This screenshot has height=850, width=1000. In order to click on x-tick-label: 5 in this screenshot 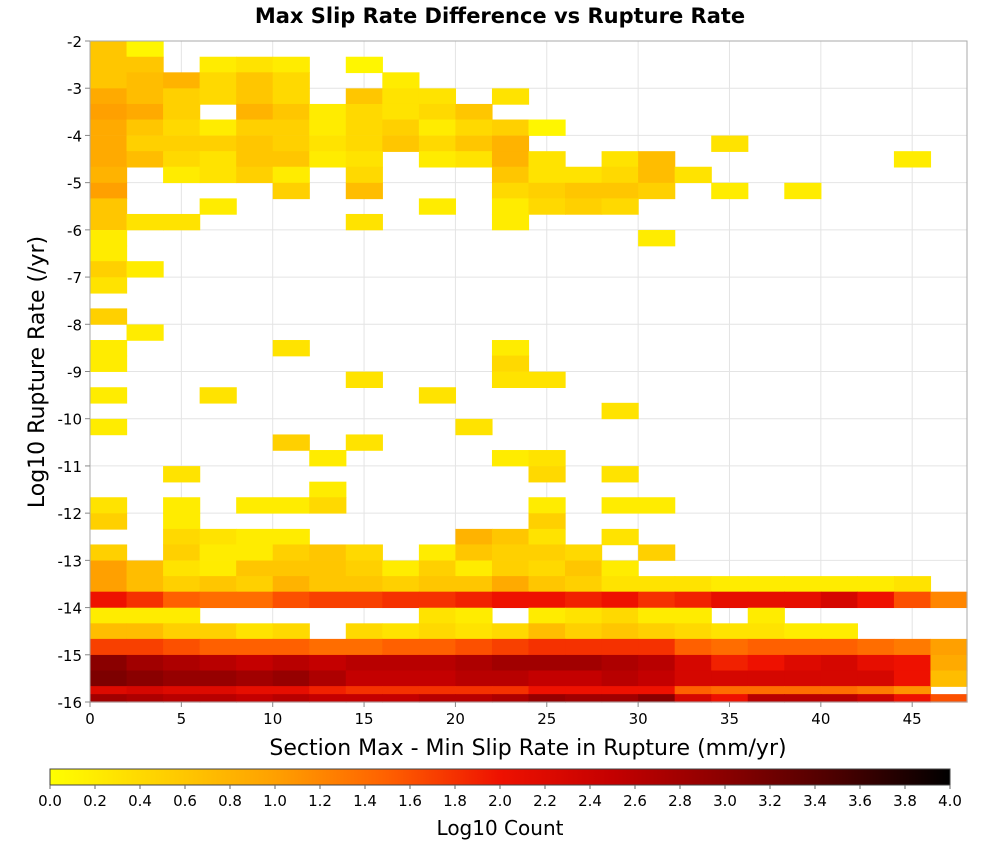, I will do `click(182, 719)`.